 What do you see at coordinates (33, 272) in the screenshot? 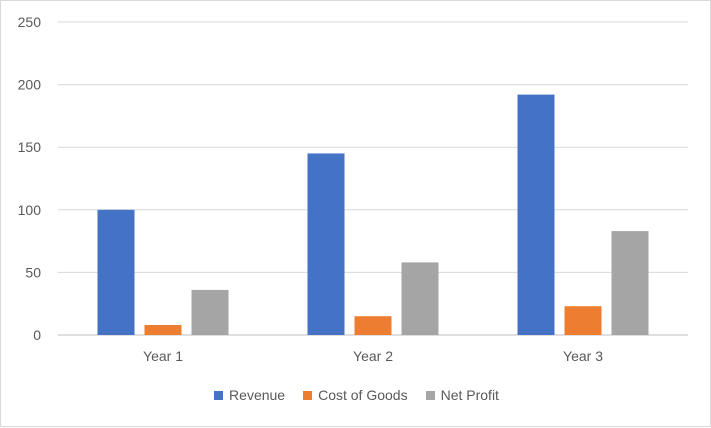
I see `y-tick-label: 50` at bounding box center [33, 272].